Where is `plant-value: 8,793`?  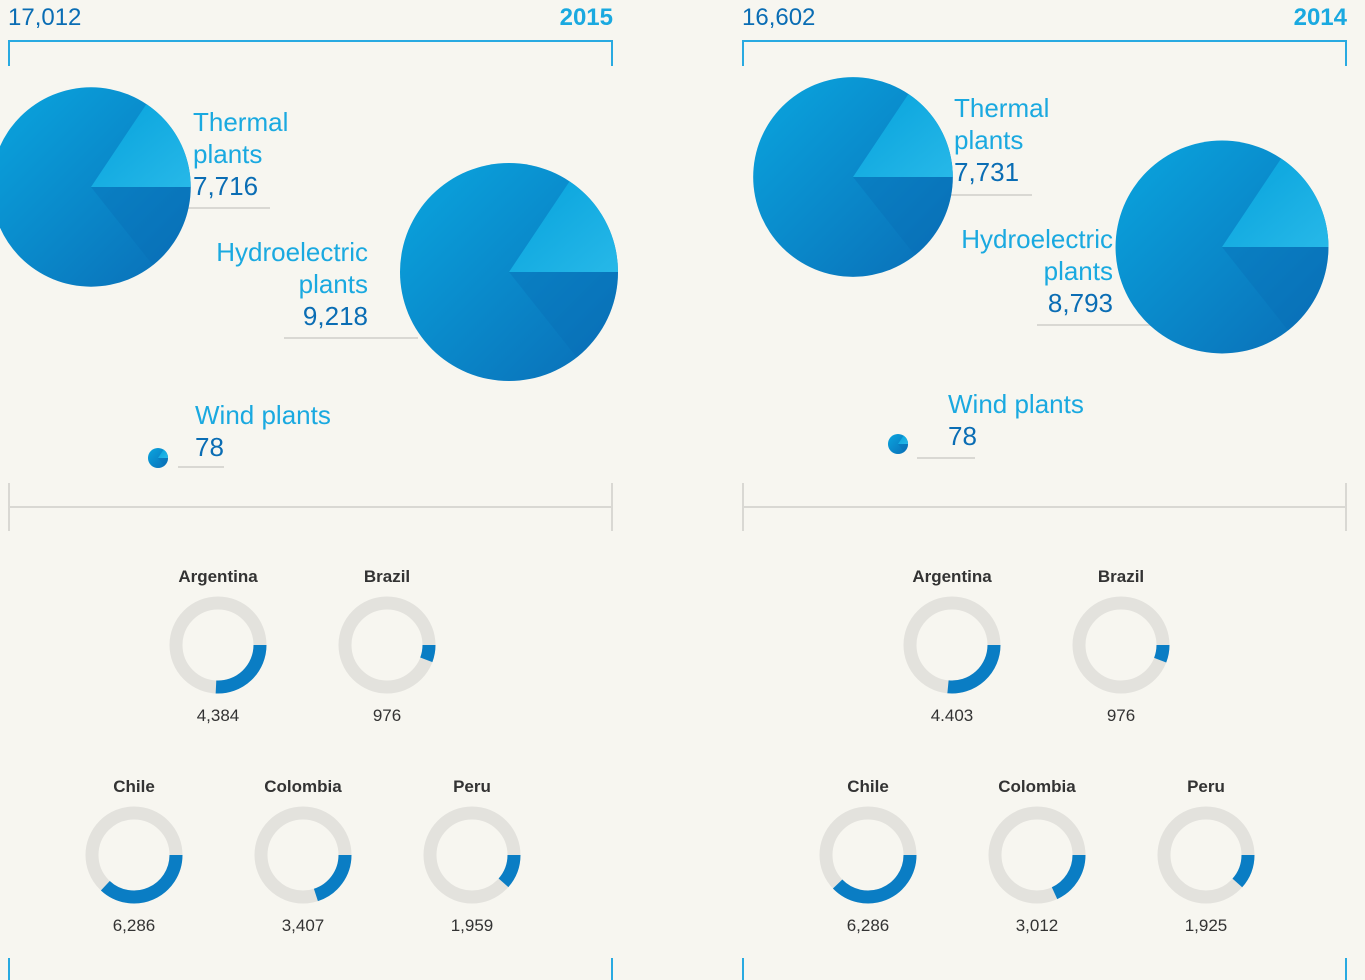
plant-value: 8,793 is located at coordinates (1080, 303).